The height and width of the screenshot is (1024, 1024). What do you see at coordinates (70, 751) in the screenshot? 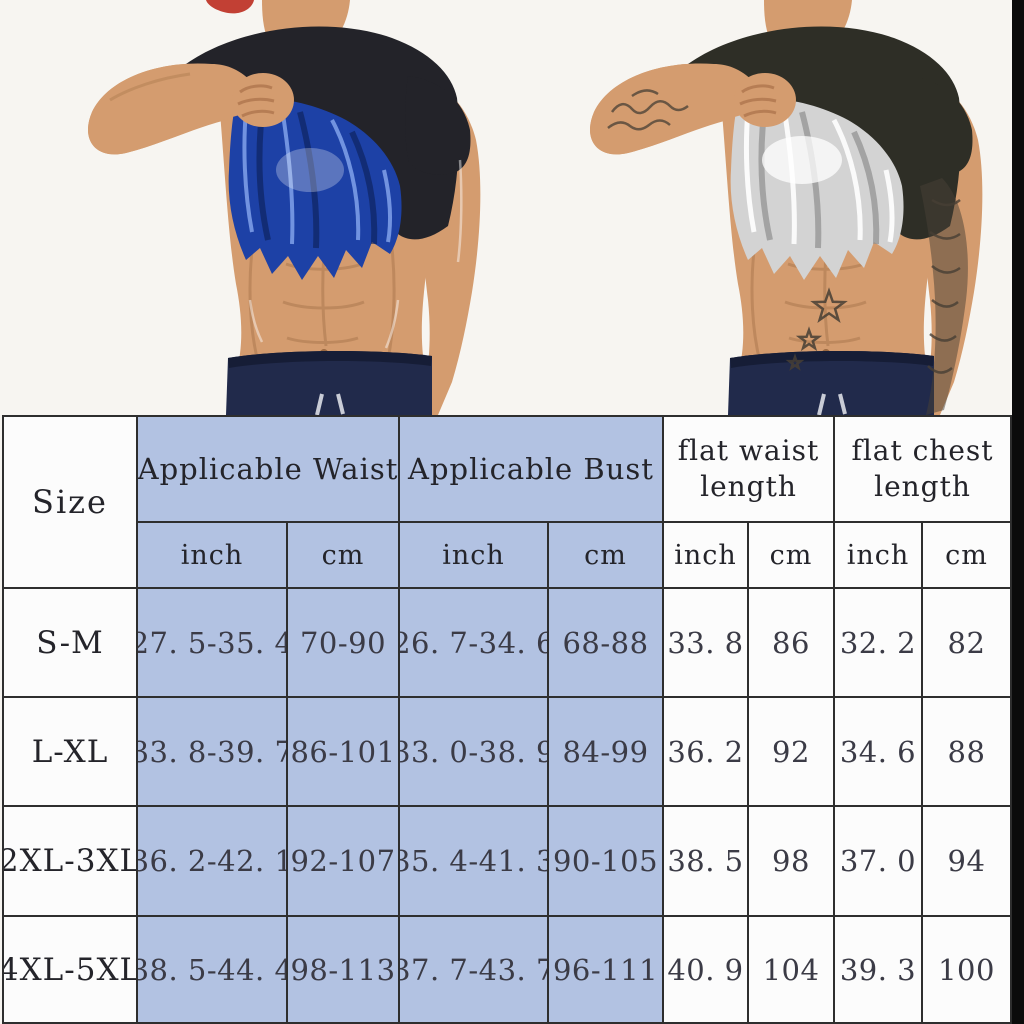
I see `size-row-label: L-XL` at bounding box center [70, 751].